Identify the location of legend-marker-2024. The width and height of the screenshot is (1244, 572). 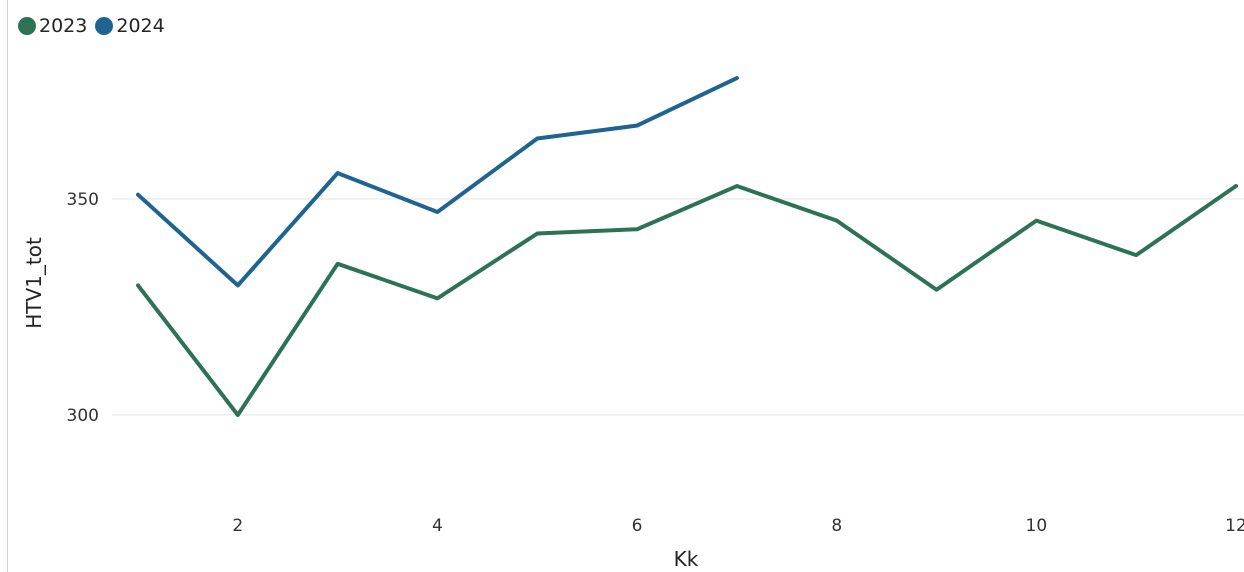
(104, 26).